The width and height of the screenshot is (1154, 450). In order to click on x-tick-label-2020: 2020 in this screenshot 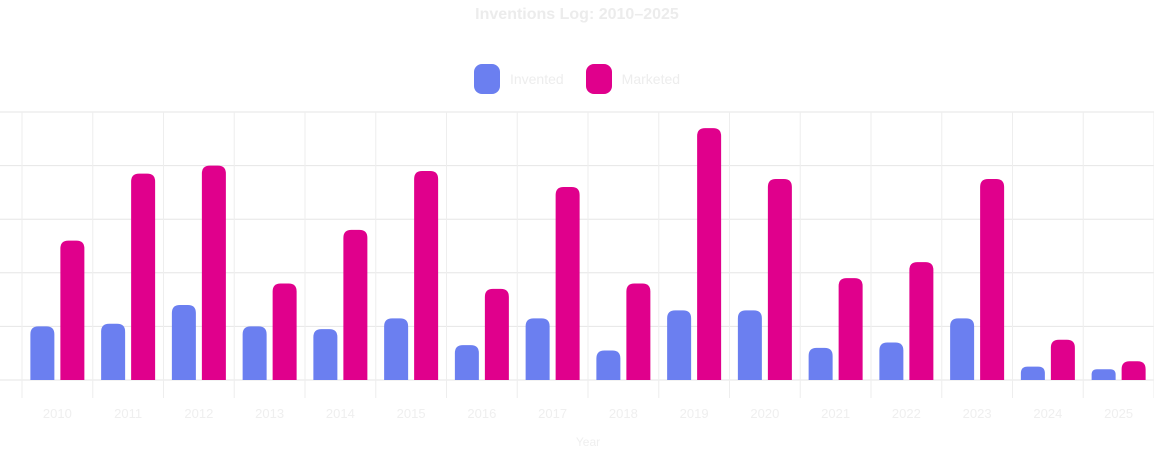, I will do `click(764, 413)`.